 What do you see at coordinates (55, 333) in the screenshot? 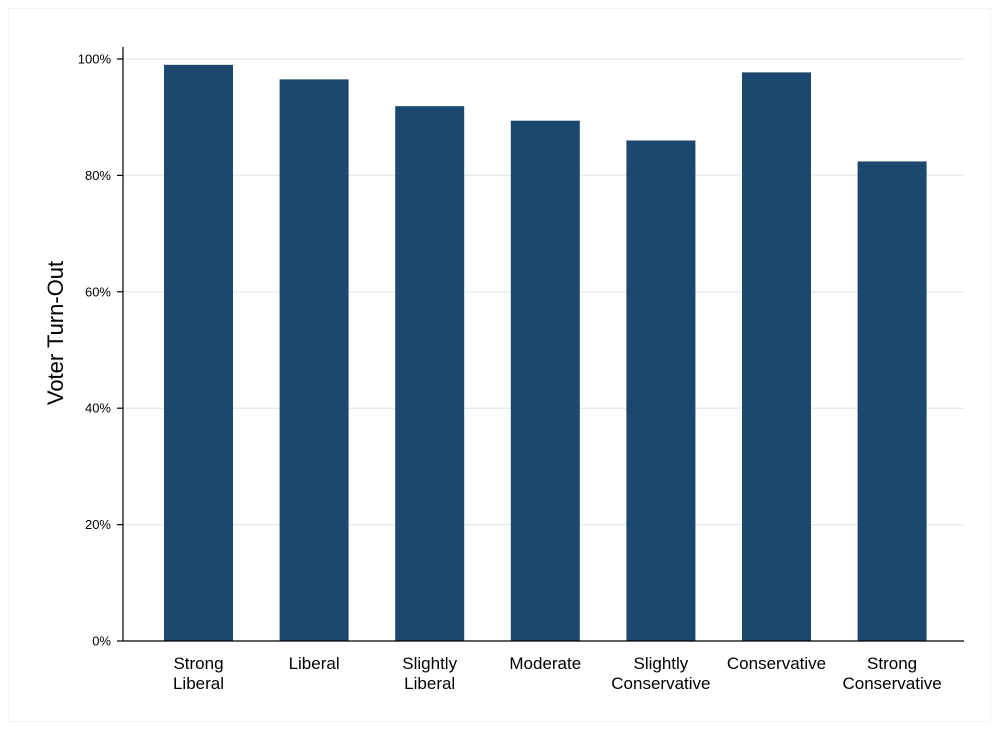
I see `y-axis-title: Voter Turn-Out` at bounding box center [55, 333].